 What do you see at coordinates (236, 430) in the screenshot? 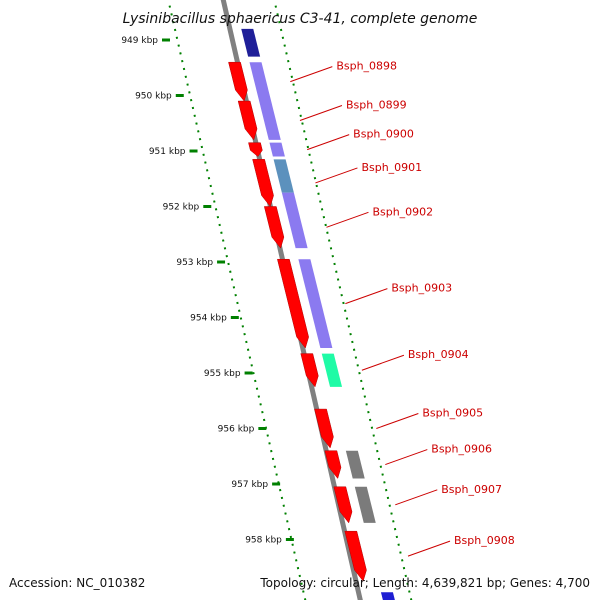
I see `scale-tick-label: 956 kbp` at bounding box center [236, 430].